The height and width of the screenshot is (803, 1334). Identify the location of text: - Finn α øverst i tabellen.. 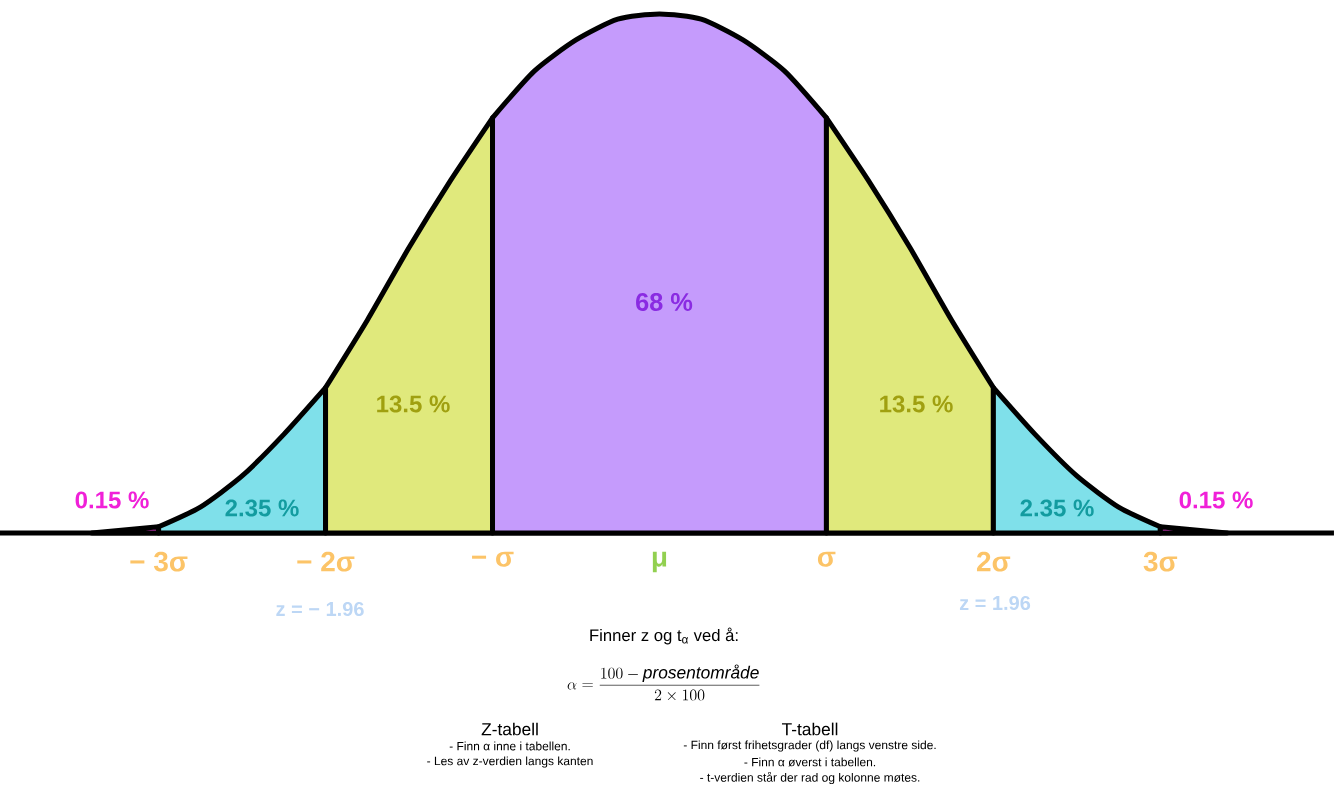
(810, 762).